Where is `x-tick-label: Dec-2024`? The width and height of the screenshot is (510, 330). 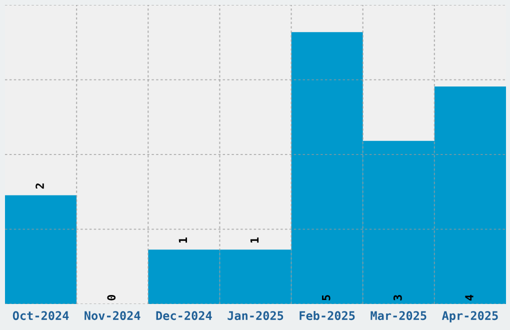 x-tick-label: Dec-2024 is located at coordinates (184, 315).